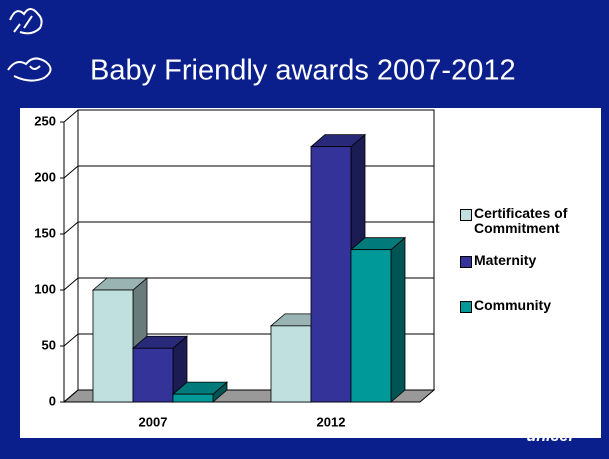 This screenshot has width=609, height=459. What do you see at coordinates (550, 436) in the screenshot?
I see `logo-text: unicef` at bounding box center [550, 436].